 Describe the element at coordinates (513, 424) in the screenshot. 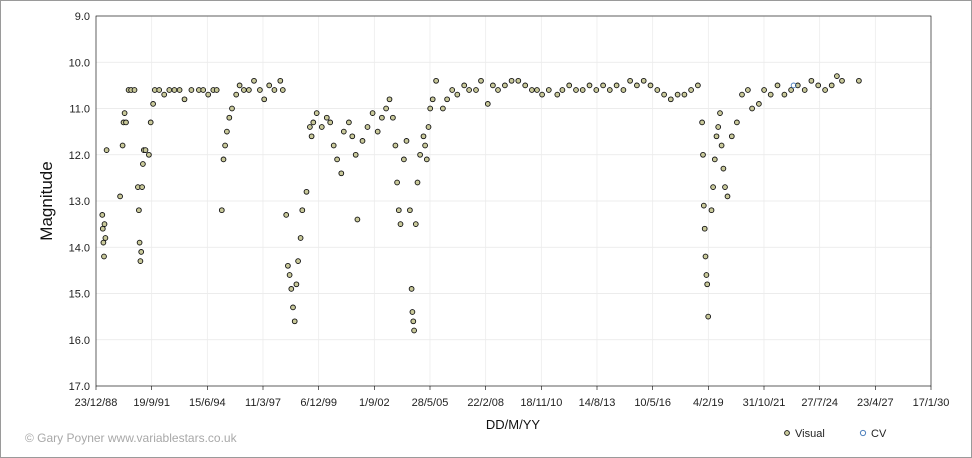

I see `x-axis-title: DD/M/YY` at that location.